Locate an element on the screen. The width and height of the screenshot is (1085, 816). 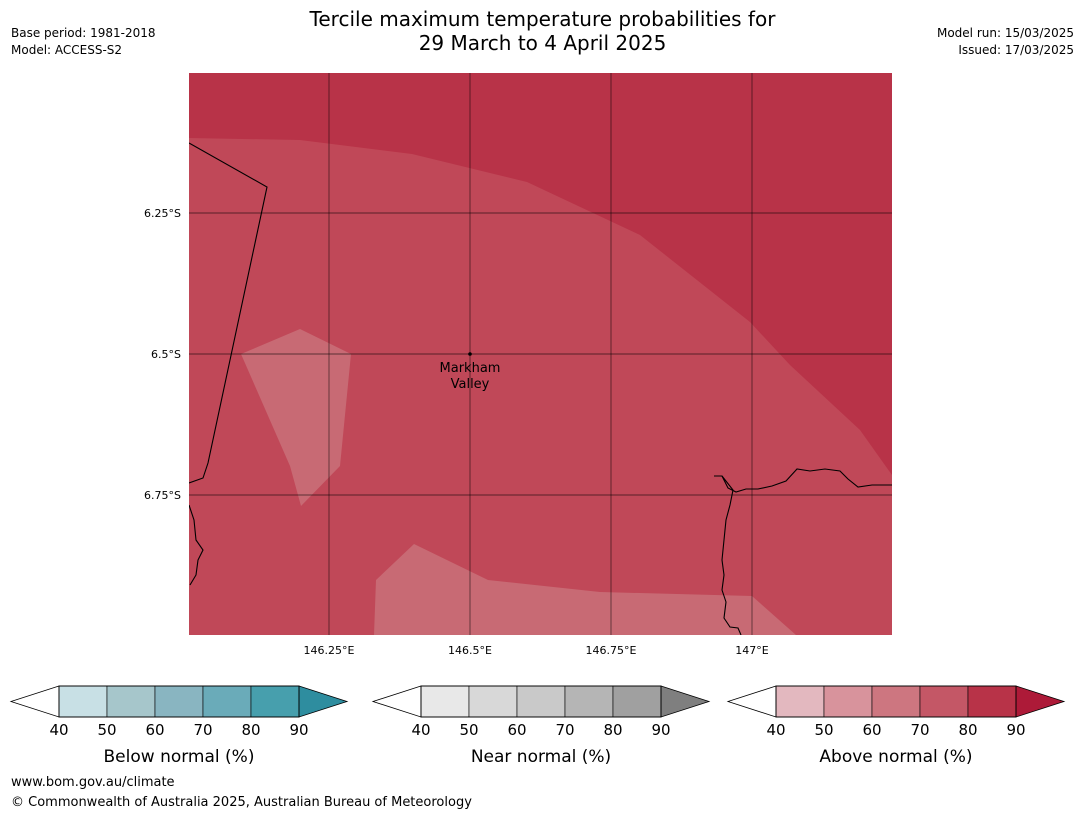
location-marker: Markham Valley is located at coordinates (470, 372).